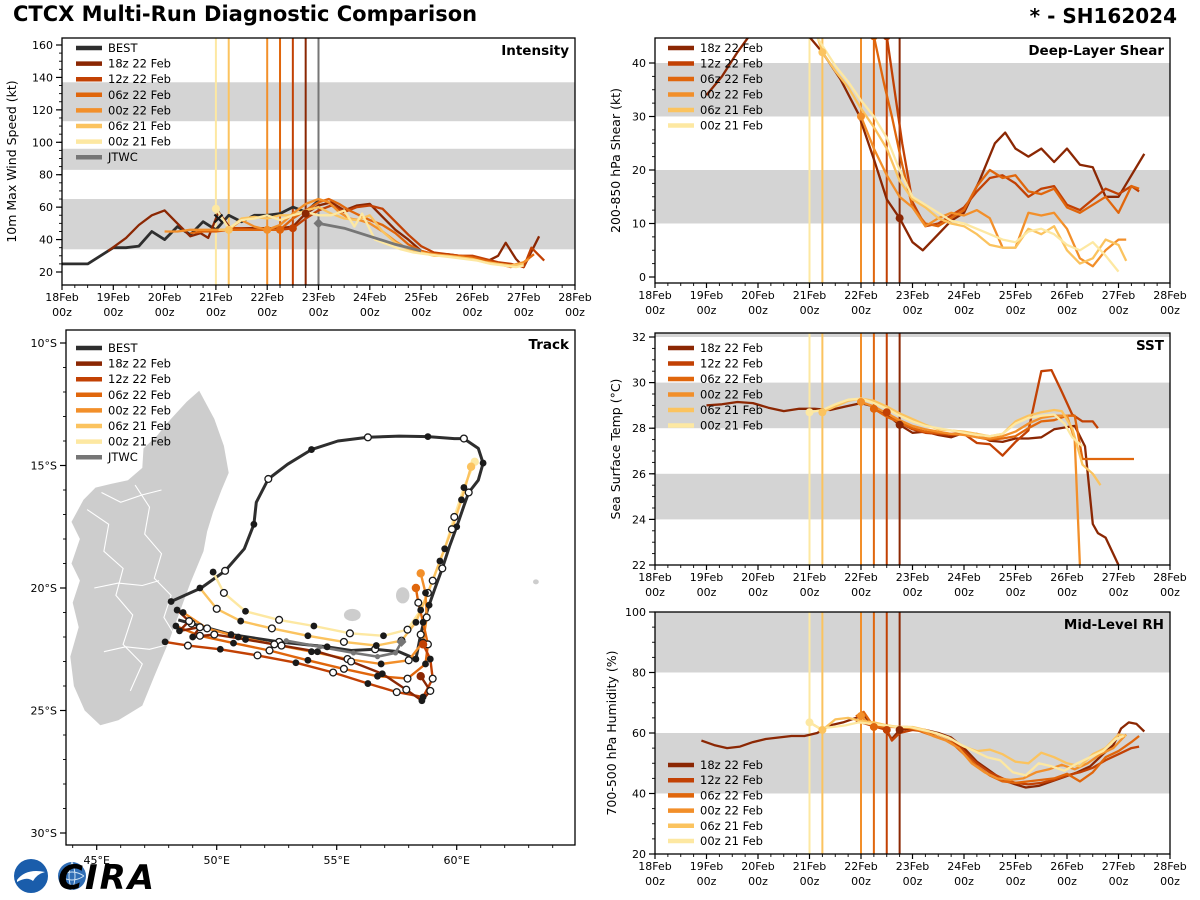 This screenshot has height=900, width=1200. What do you see at coordinates (456, 860) in the screenshot?
I see `lon-tick-label: 60°E` at bounding box center [456, 860].